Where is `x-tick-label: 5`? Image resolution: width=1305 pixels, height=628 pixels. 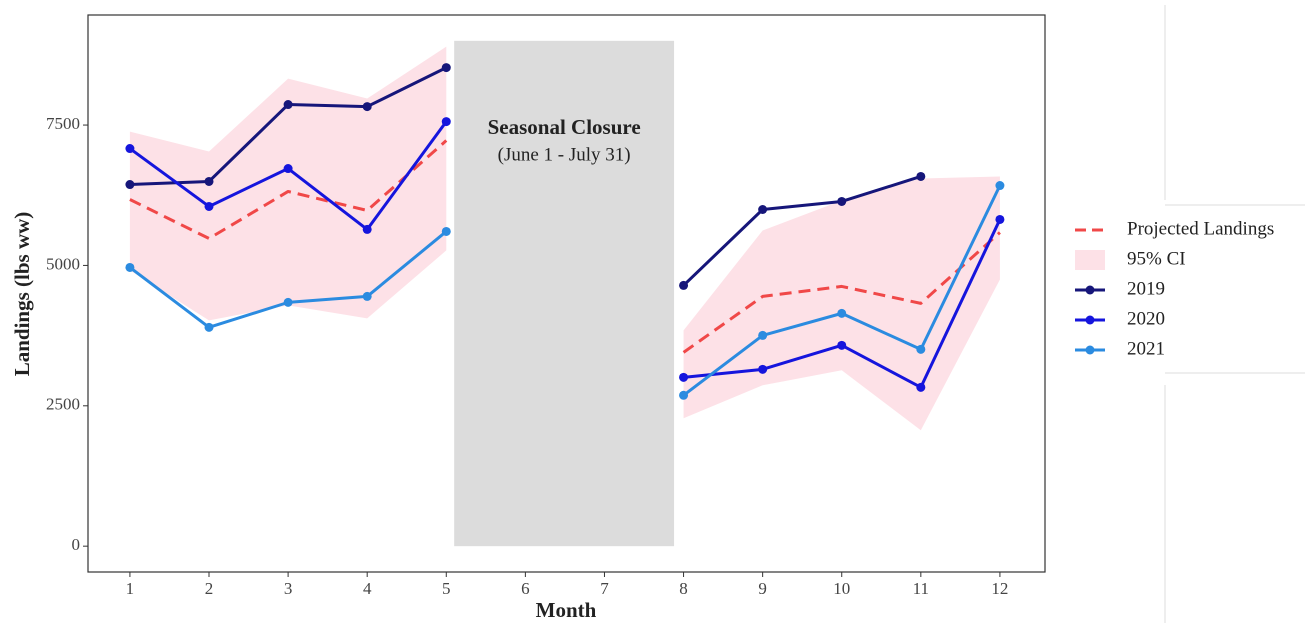 x-tick-label: 5 is located at coordinates (446, 588).